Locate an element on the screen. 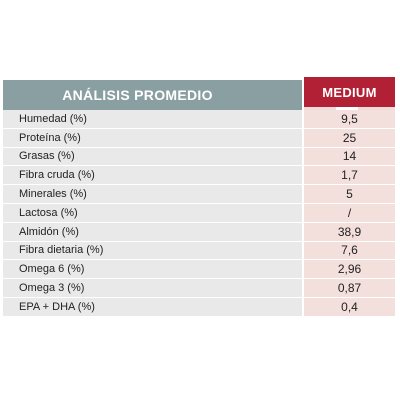 The width and height of the screenshot is (400, 400). row-label: EPA + DHA (%) is located at coordinates (152, 306).